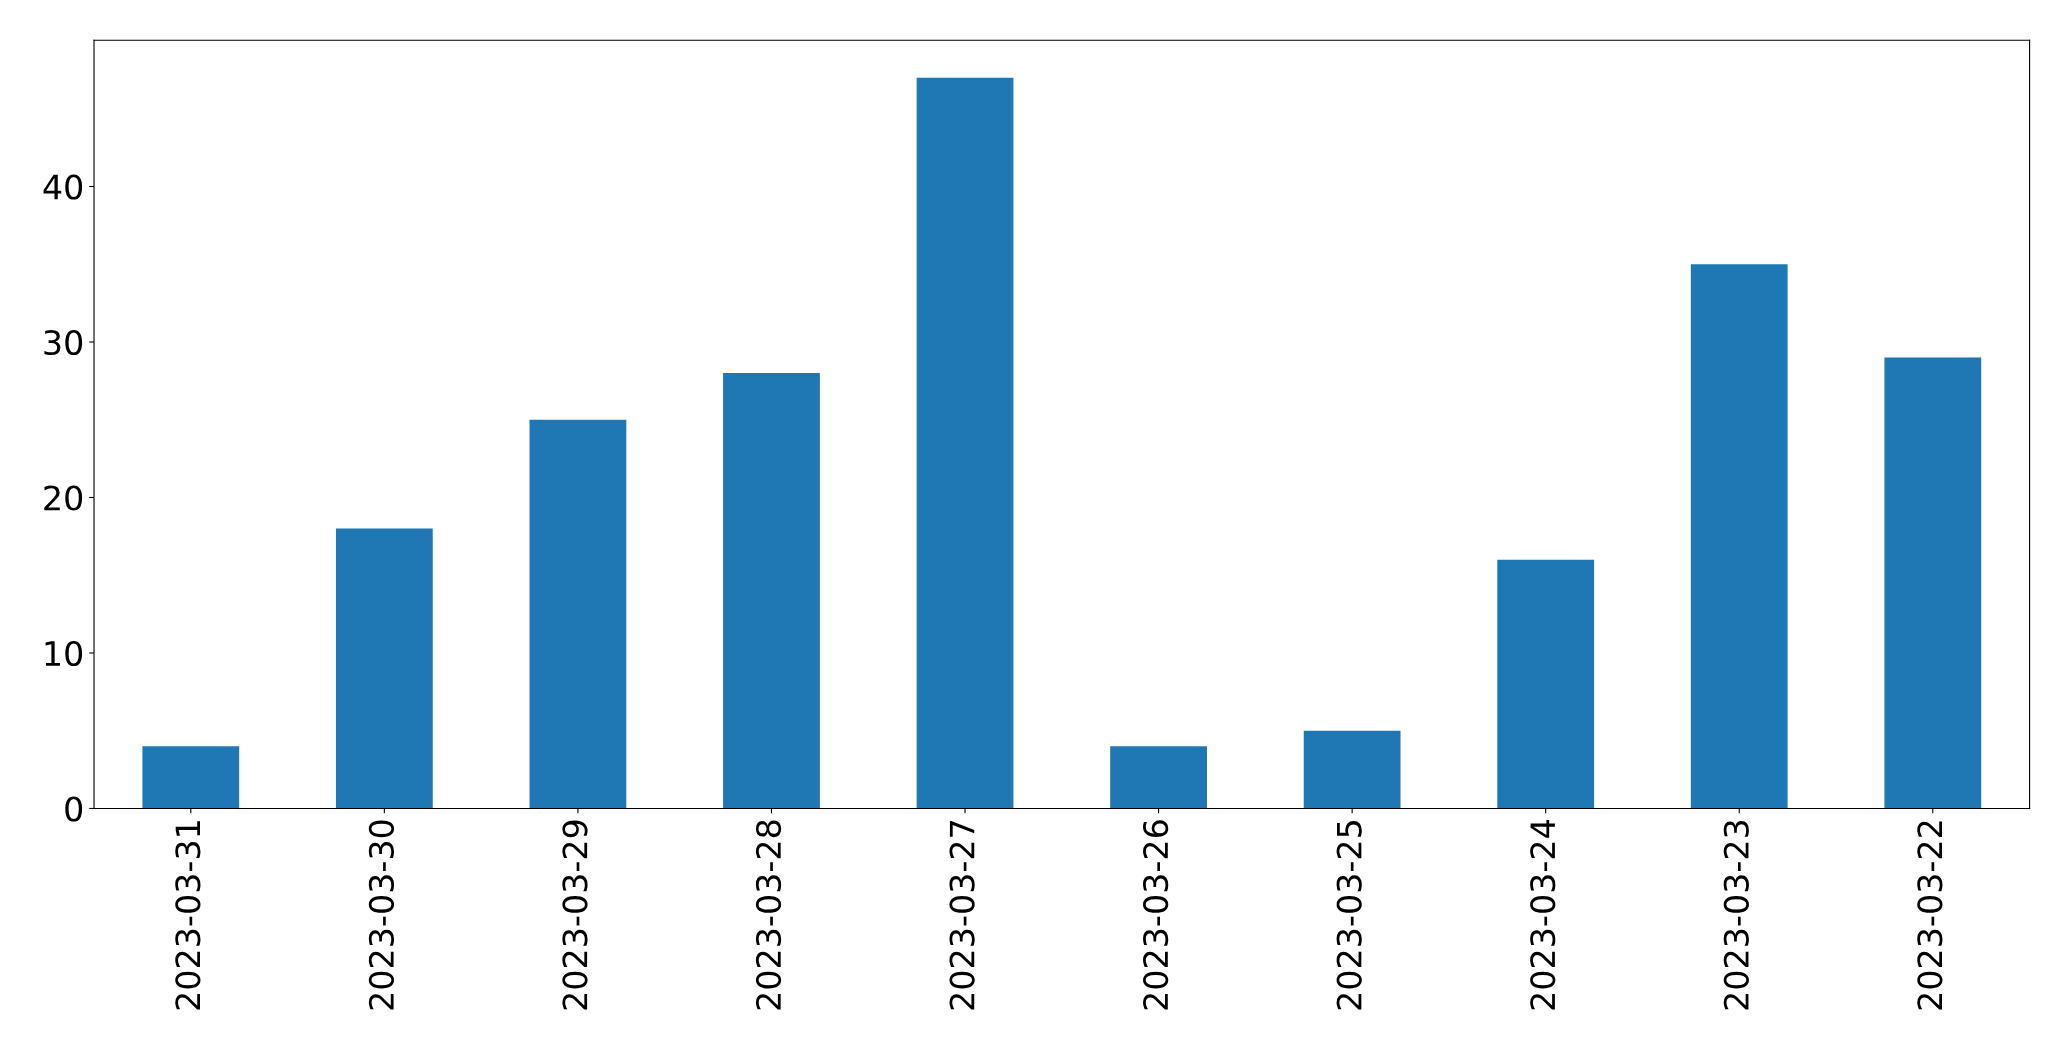 The image size is (2071, 1061). Describe the element at coordinates (381, 915) in the screenshot. I see `x-tick-label: 2023-03-30` at that location.